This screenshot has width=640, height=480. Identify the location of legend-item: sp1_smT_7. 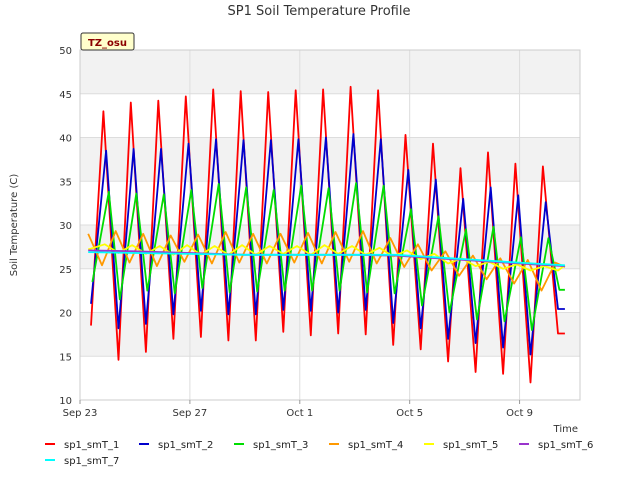
(82, 461).